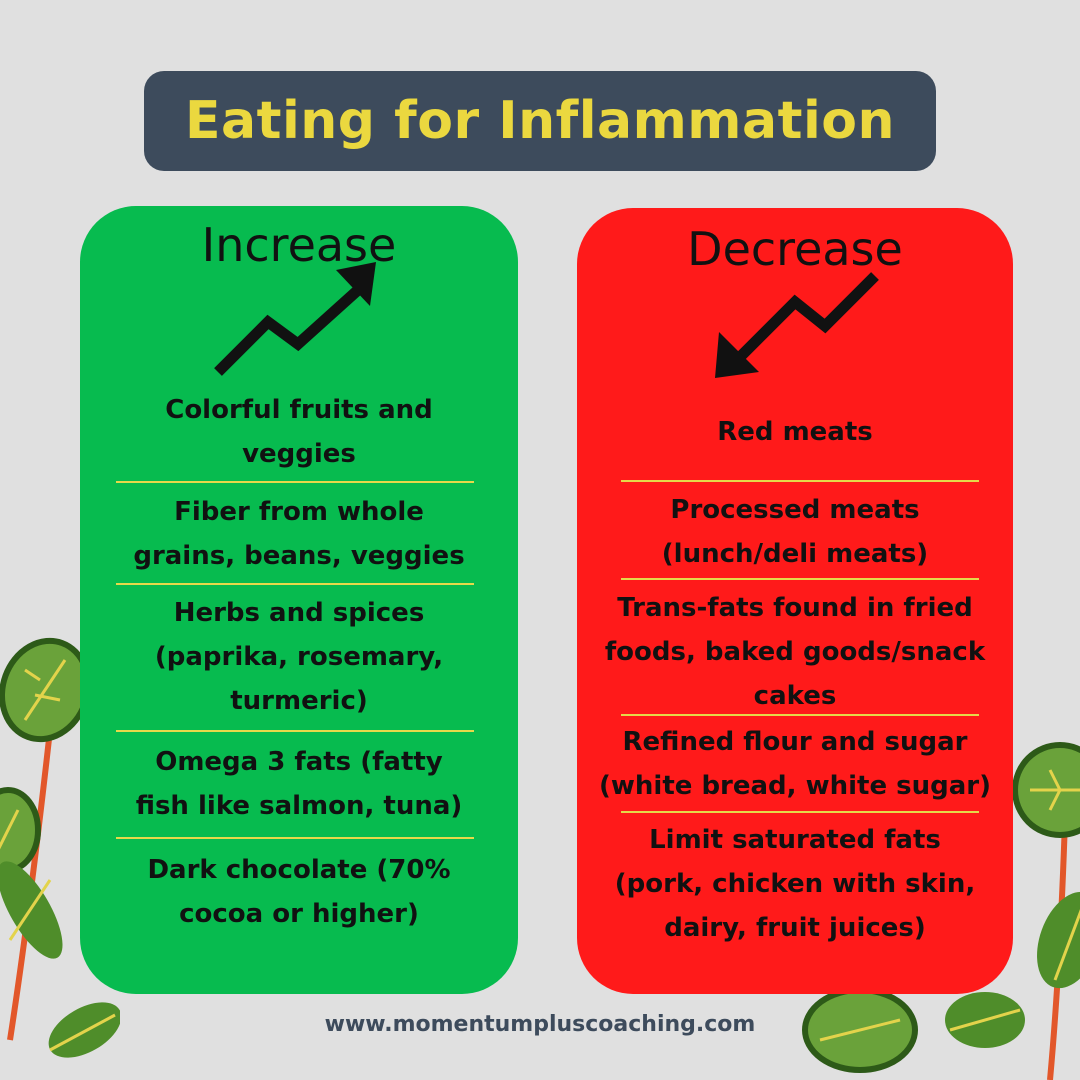 The height and width of the screenshot is (1080, 1080). What do you see at coordinates (795, 432) in the screenshot?
I see `decrease-item: Red meats` at bounding box center [795, 432].